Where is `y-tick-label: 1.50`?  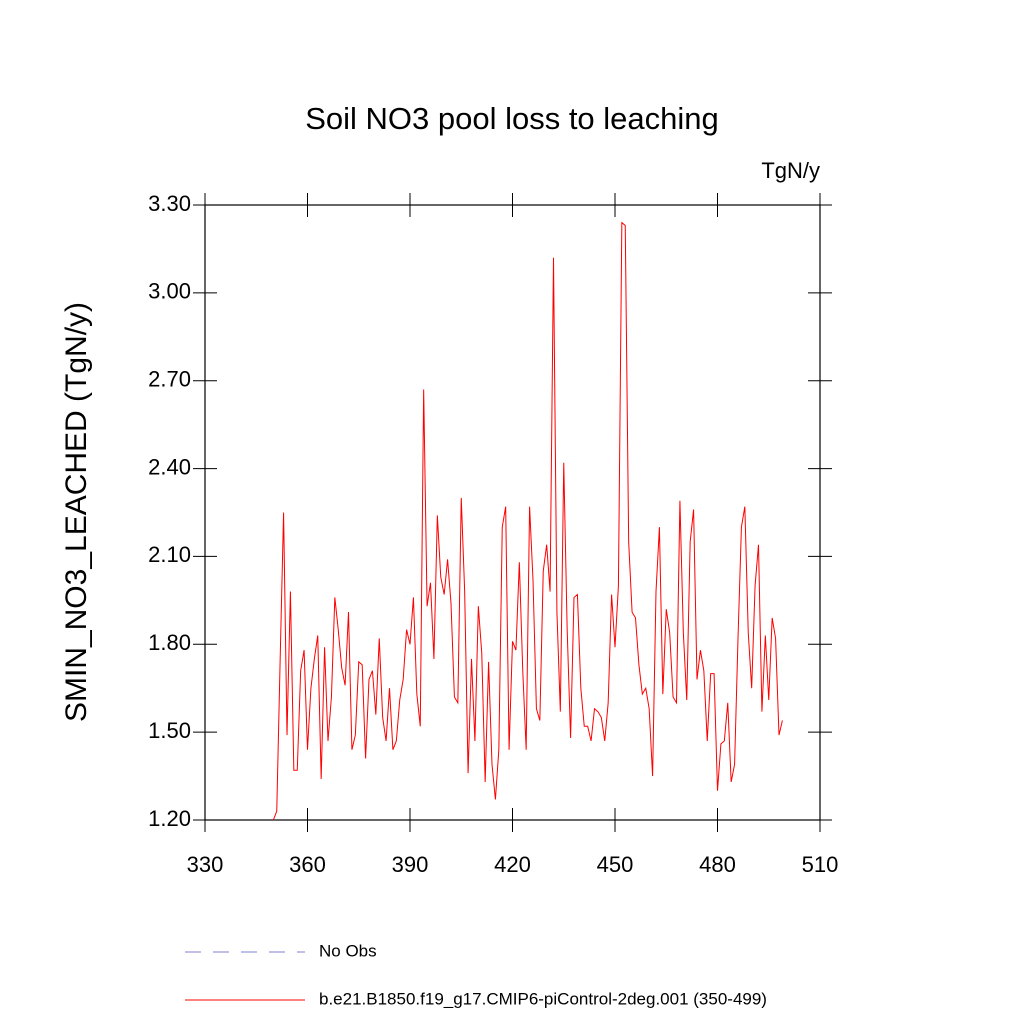
y-tick-label: 1.50 is located at coordinates (169, 730).